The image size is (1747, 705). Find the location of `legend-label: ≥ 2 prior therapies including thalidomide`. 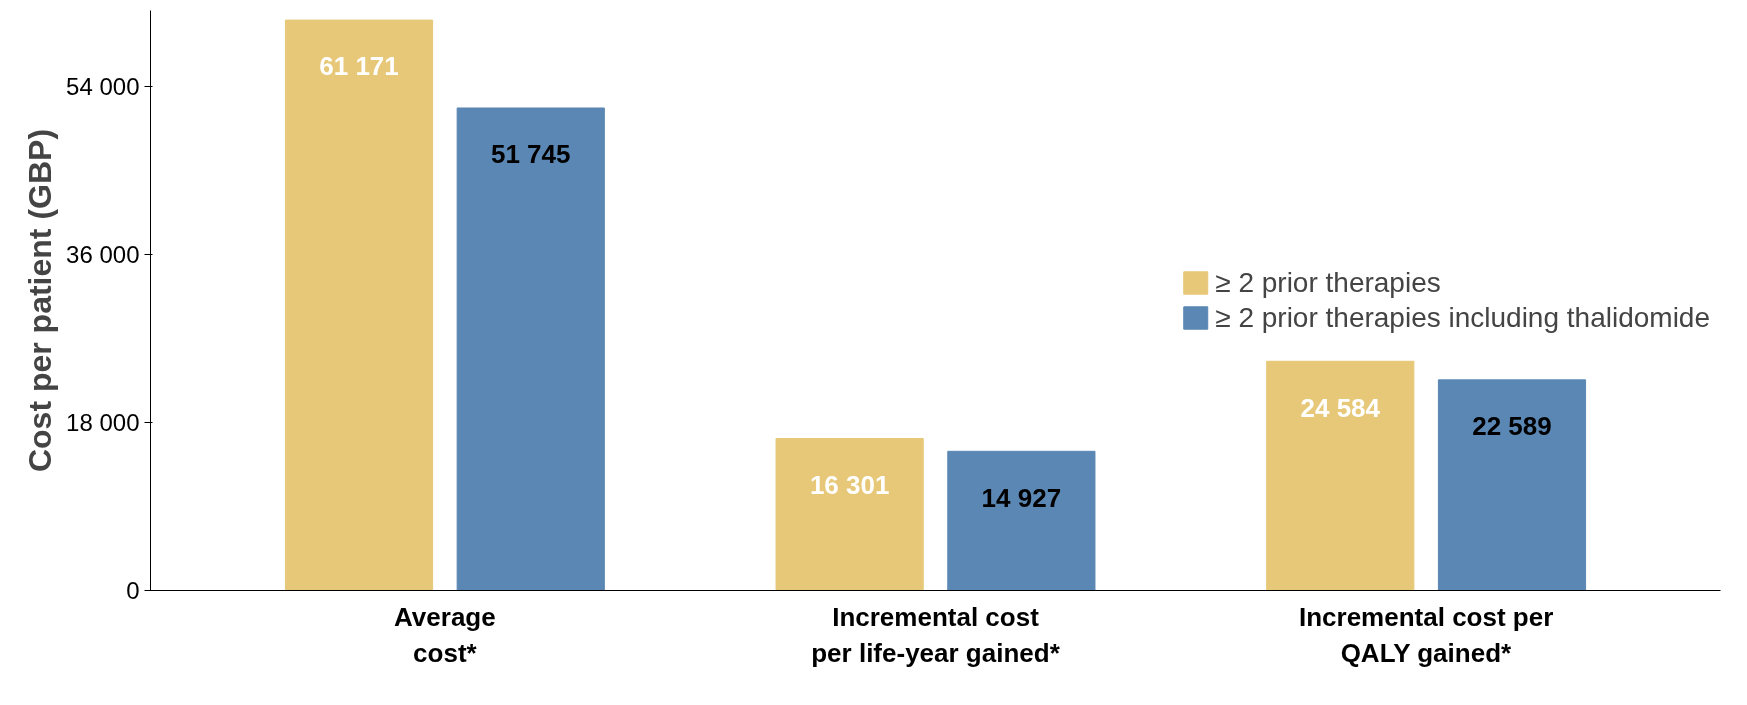

legend-label: ≥ 2 prior therapies including thalidomide is located at coordinates (1462, 317).